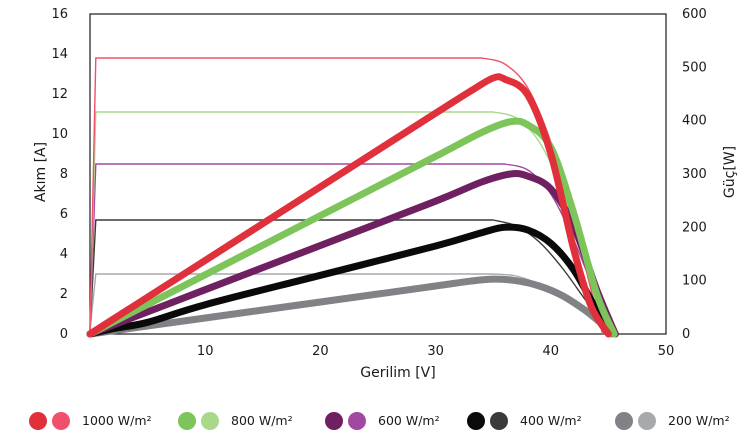  Describe the element at coordinates (64, 254) in the screenshot. I see `y-tick-label: 4` at that location.